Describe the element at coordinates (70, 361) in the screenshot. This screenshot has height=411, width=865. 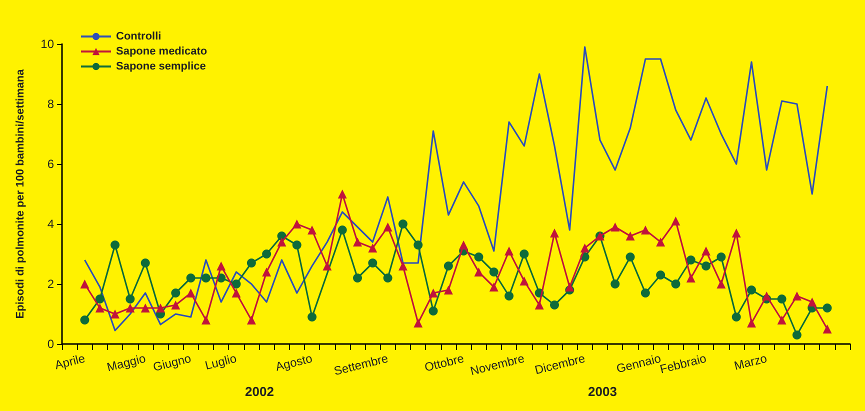
I see `x-tick-label: Aprile` at that location.